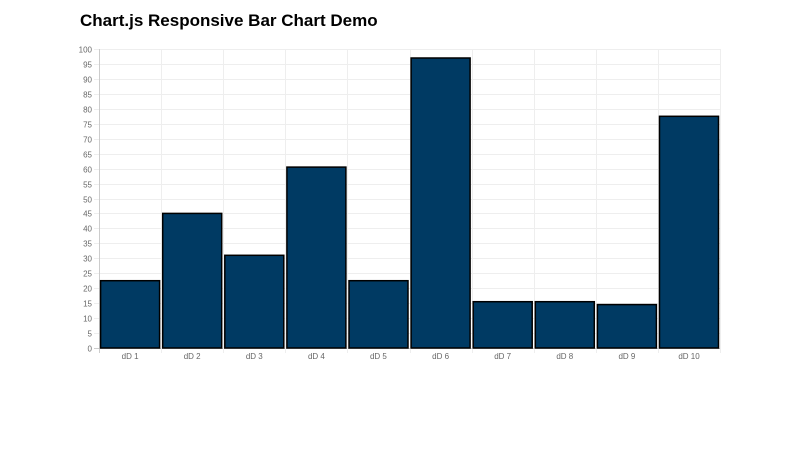 The height and width of the screenshot is (450, 800). What do you see at coordinates (87, 274) in the screenshot?
I see `y-tick-label: 25` at bounding box center [87, 274].